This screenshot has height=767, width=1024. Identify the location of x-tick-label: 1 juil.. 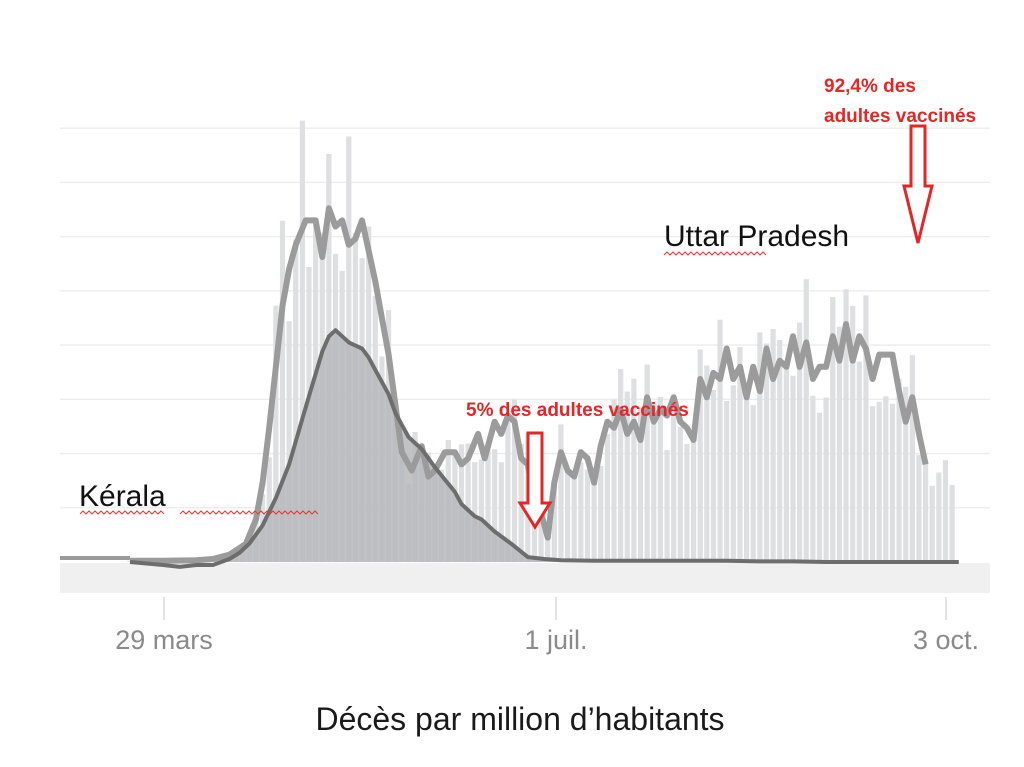
(555, 640).